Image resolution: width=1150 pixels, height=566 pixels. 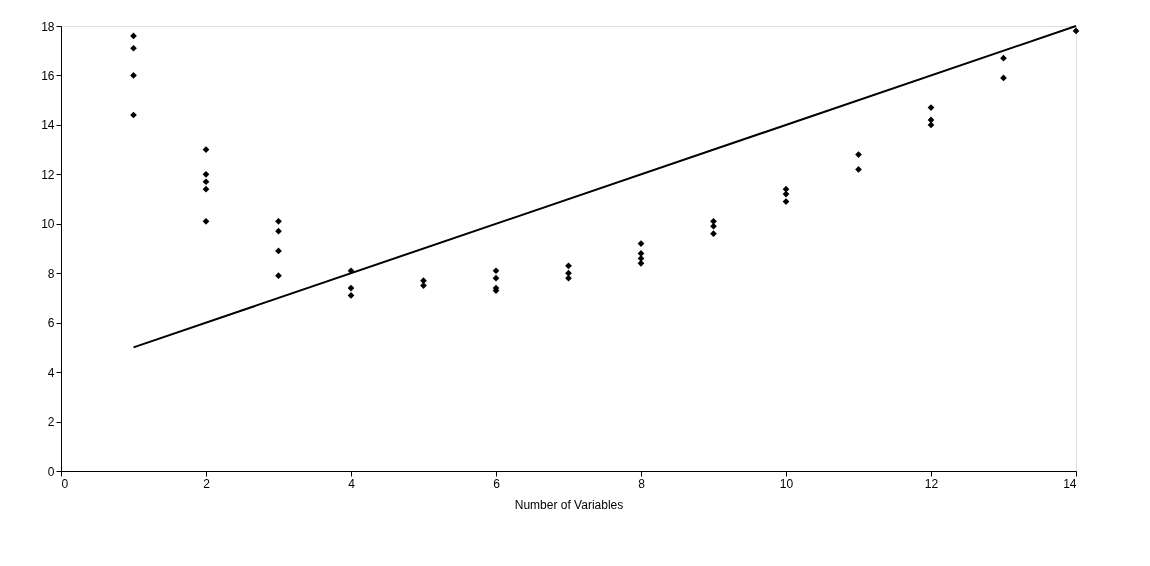 What do you see at coordinates (569, 504) in the screenshot?
I see `x-axis-title: Number of Variables` at bounding box center [569, 504].